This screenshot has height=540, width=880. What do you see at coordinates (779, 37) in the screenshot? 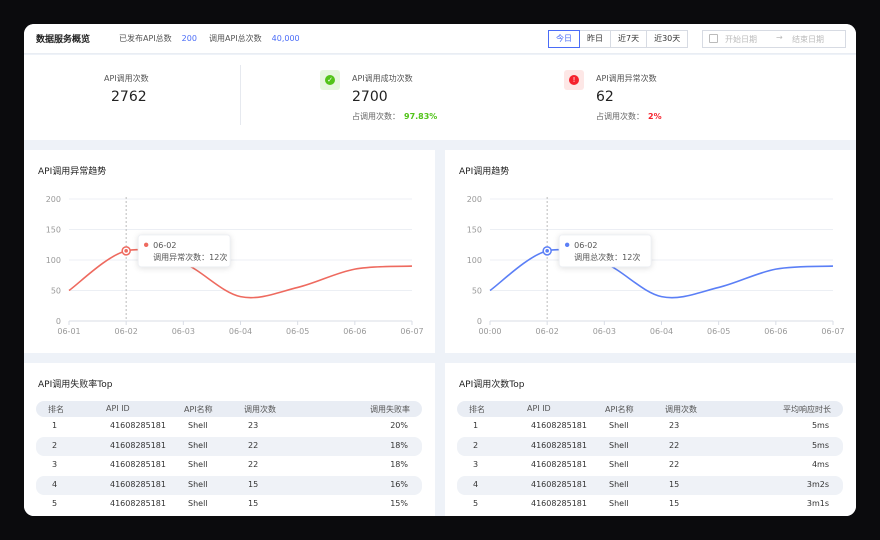
I see `range-arrow-icon: →` at bounding box center [779, 37].